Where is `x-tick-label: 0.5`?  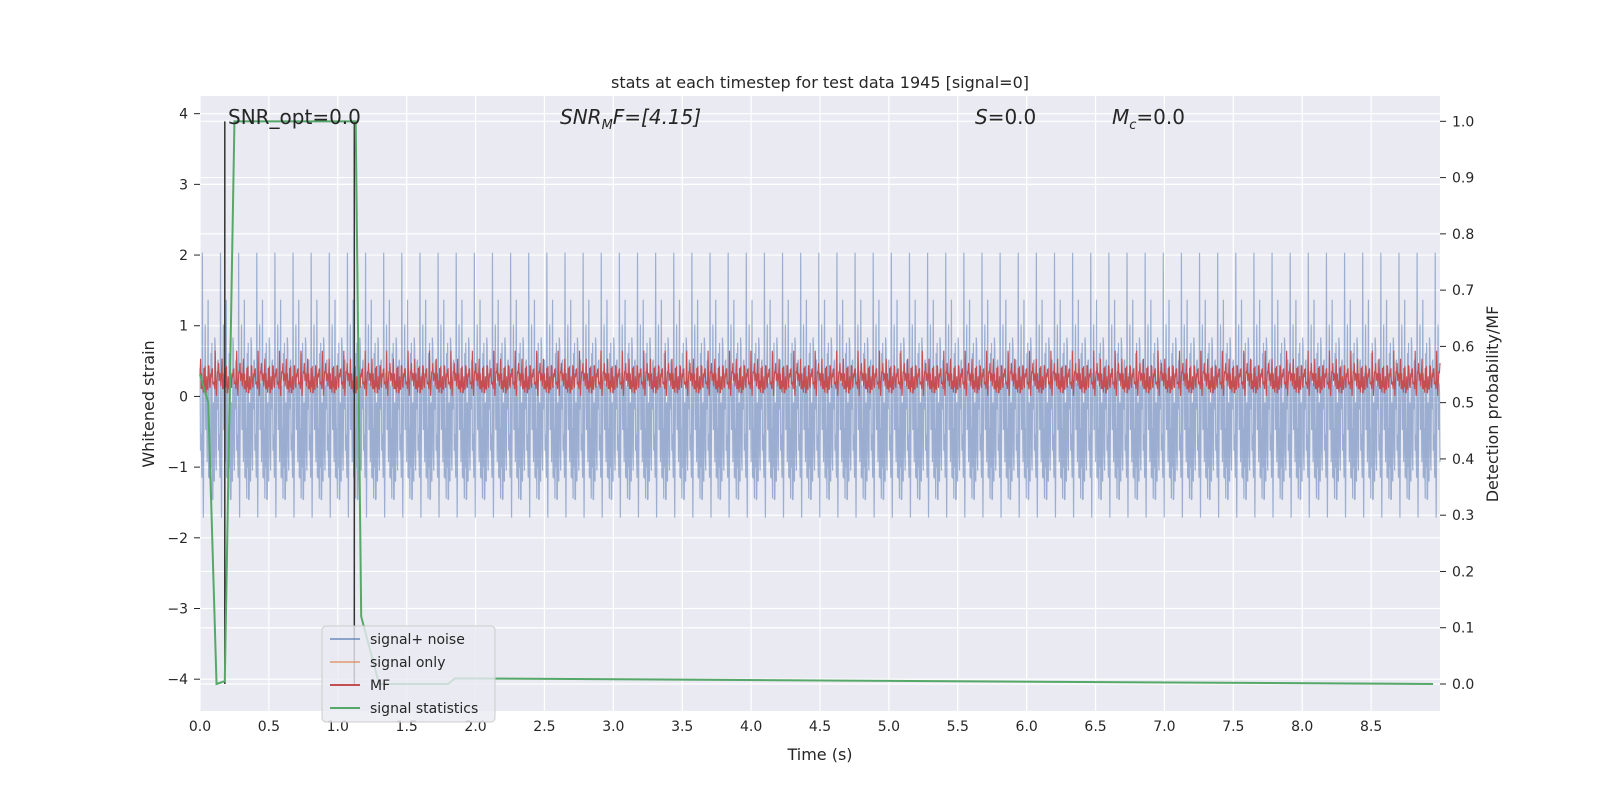 x-tick-label: 0.5 is located at coordinates (269, 727).